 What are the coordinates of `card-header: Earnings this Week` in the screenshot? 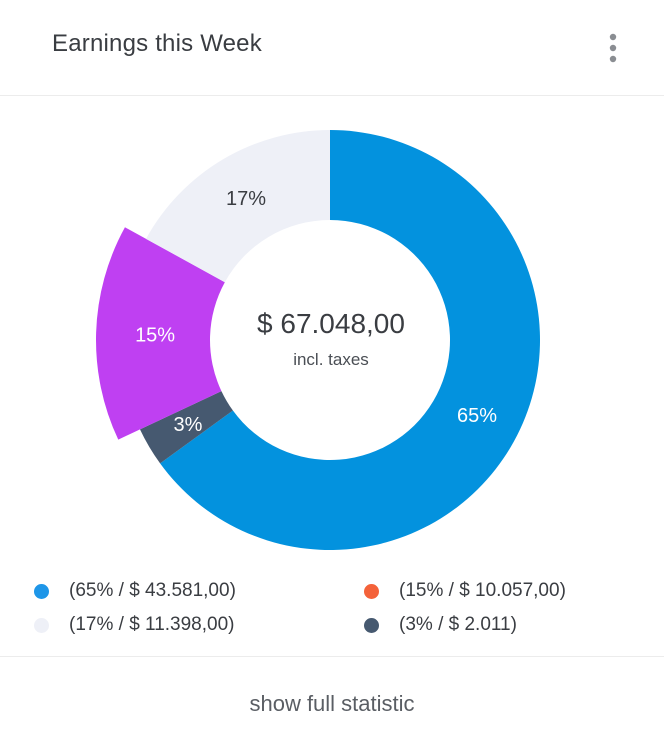 It's located at (332, 48).